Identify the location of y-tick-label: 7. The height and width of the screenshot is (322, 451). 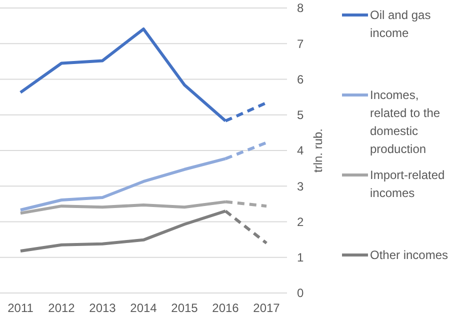
(300, 43).